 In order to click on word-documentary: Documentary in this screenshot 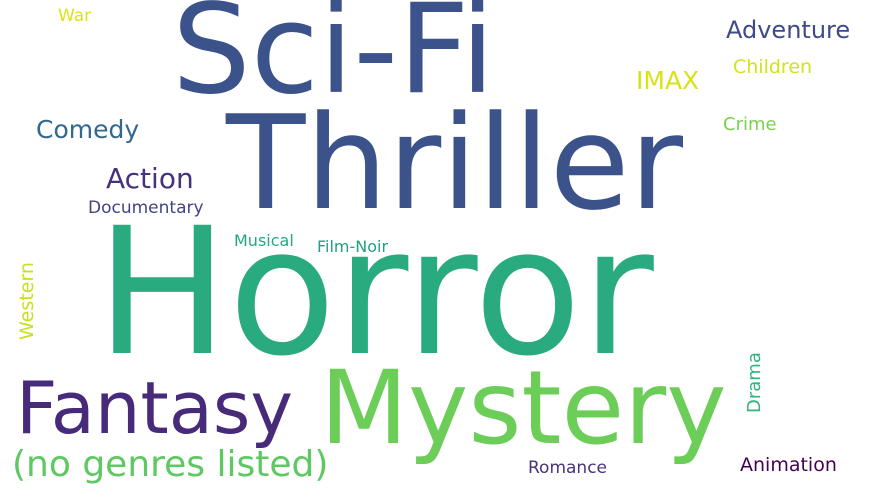, I will do `click(146, 208)`.